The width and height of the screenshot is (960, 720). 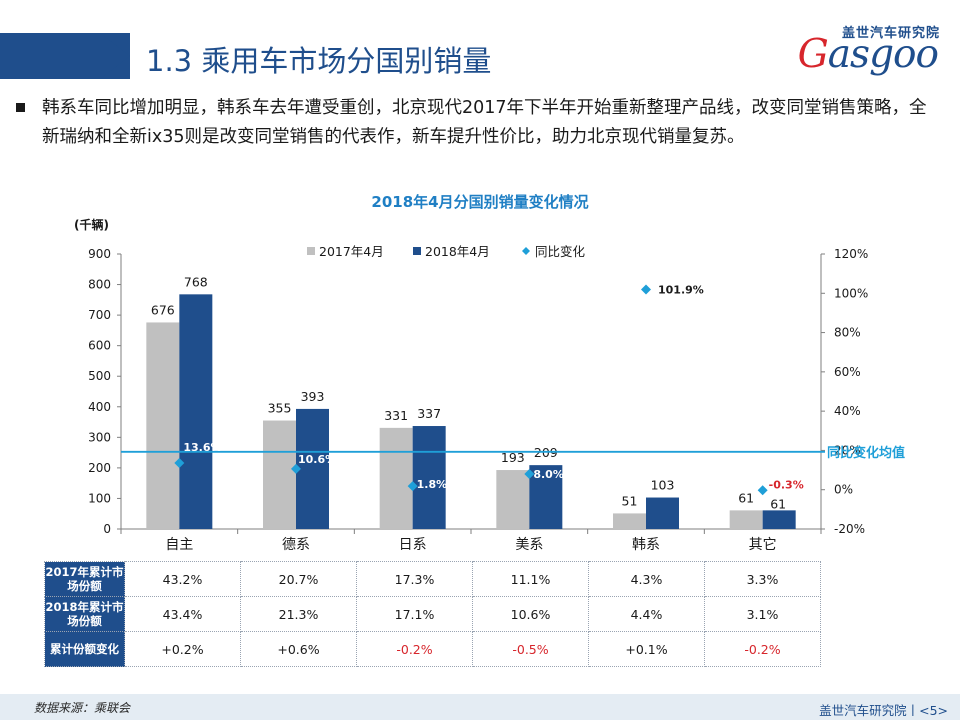 What do you see at coordinates (646, 545) in the screenshot?
I see `x-tick-label: 韩系` at bounding box center [646, 545].